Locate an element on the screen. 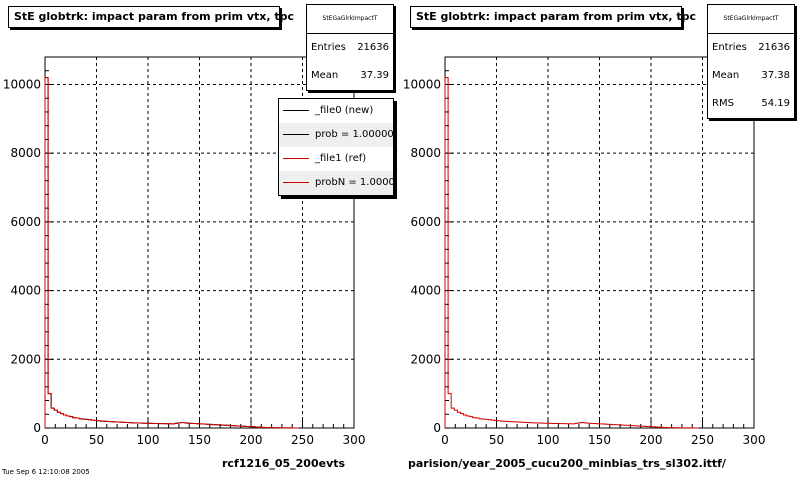 This screenshot has height=480, width=800. legend-label: probN = 1.000000 is located at coordinates (354, 182).